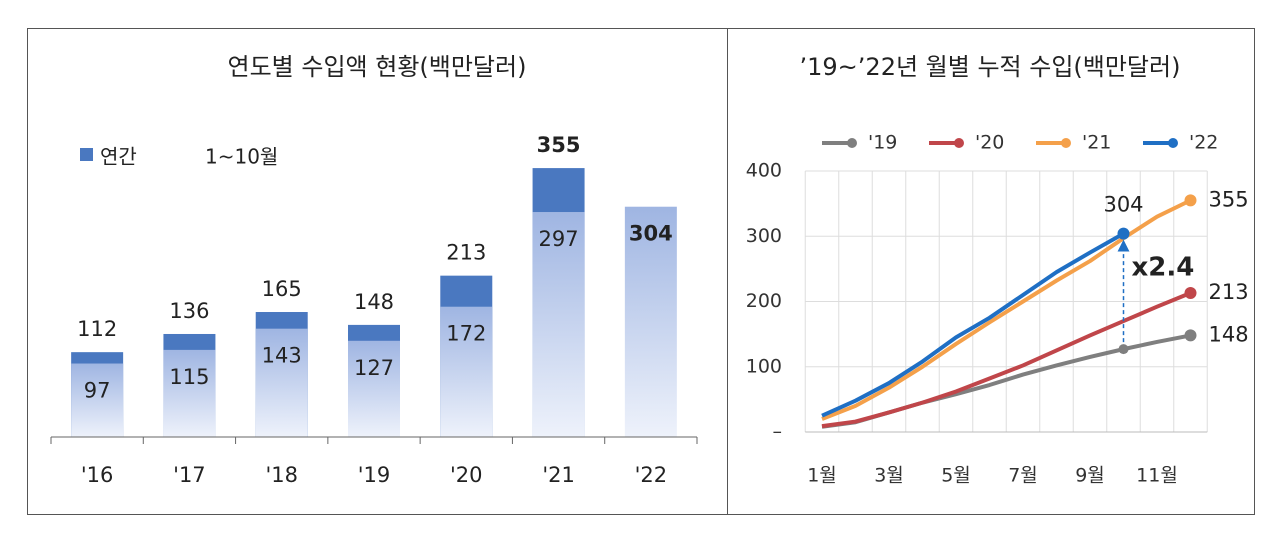 The width and height of the screenshot is (1280, 544). Describe the element at coordinates (118, 157) in the screenshot. I see `legend-label: 연간` at that location.